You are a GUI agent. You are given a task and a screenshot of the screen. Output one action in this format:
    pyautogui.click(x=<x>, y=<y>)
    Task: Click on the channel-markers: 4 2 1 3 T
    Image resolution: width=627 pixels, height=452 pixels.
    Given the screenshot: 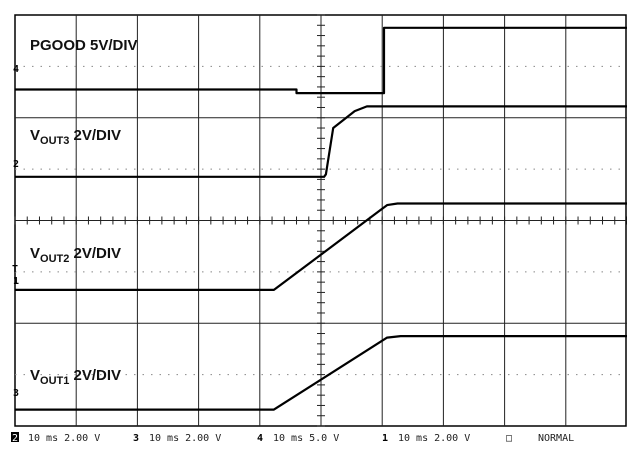 What is the action you would take?
    pyautogui.click(x=15, y=231)
    